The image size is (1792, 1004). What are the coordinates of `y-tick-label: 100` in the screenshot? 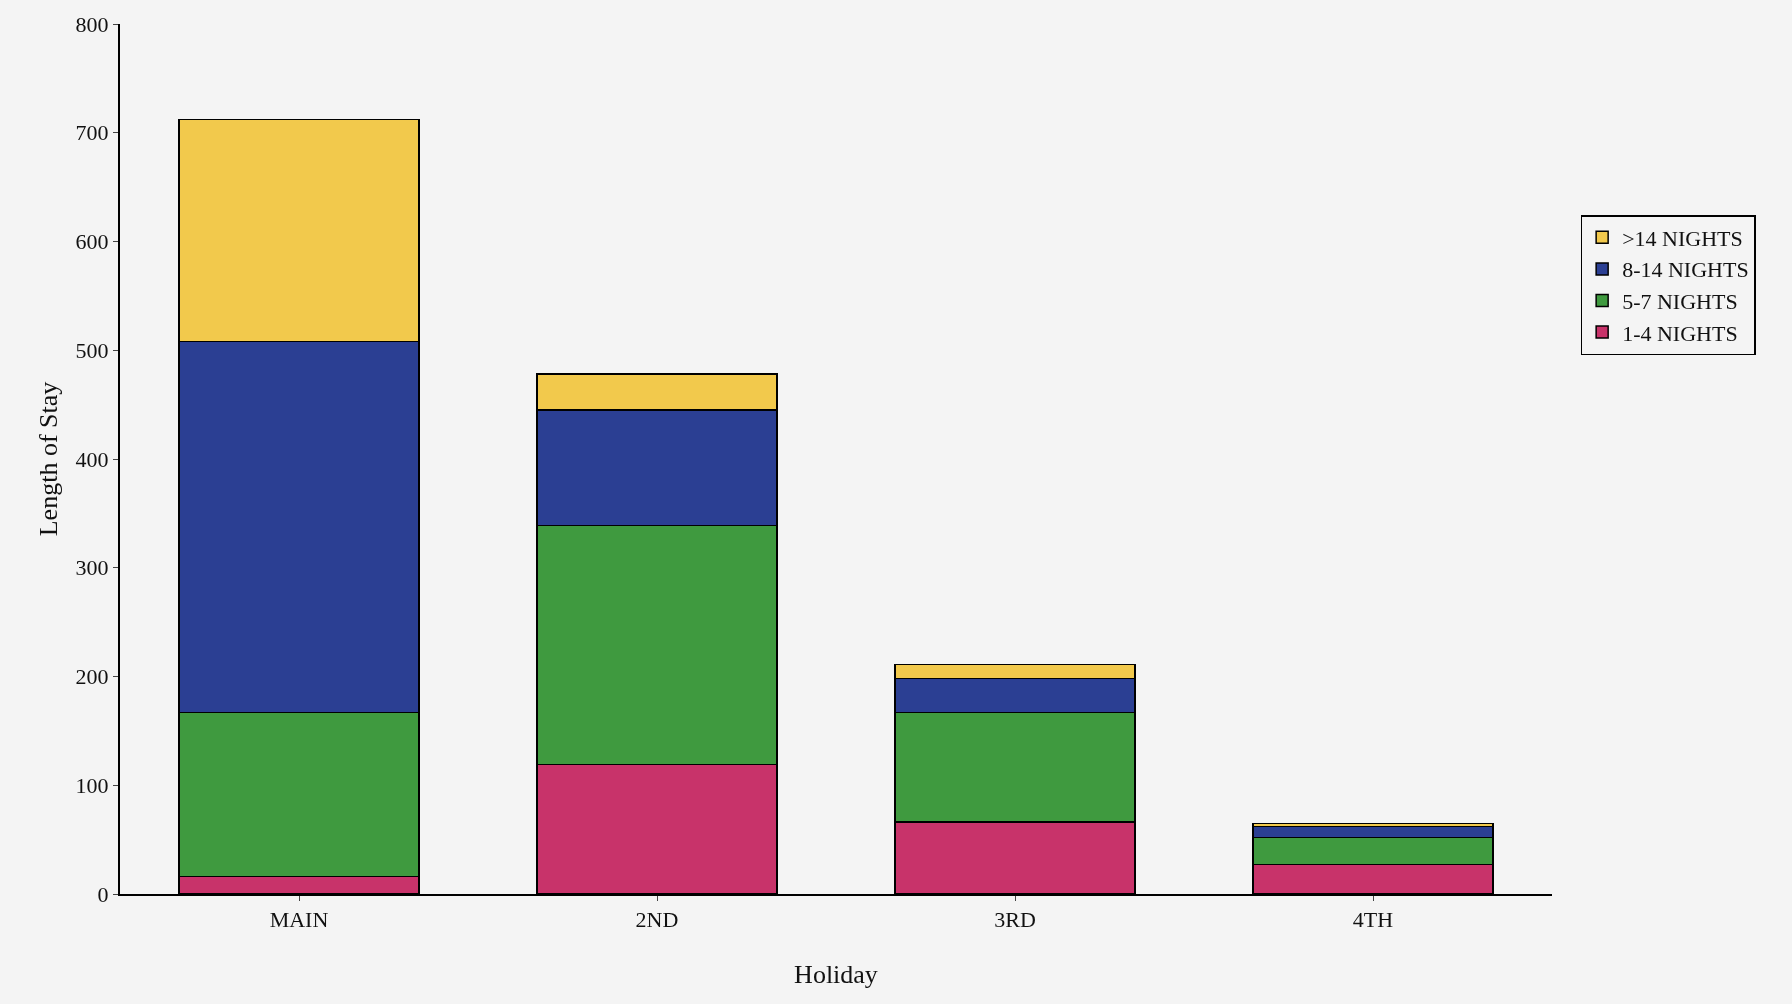 It's located at (92, 785).